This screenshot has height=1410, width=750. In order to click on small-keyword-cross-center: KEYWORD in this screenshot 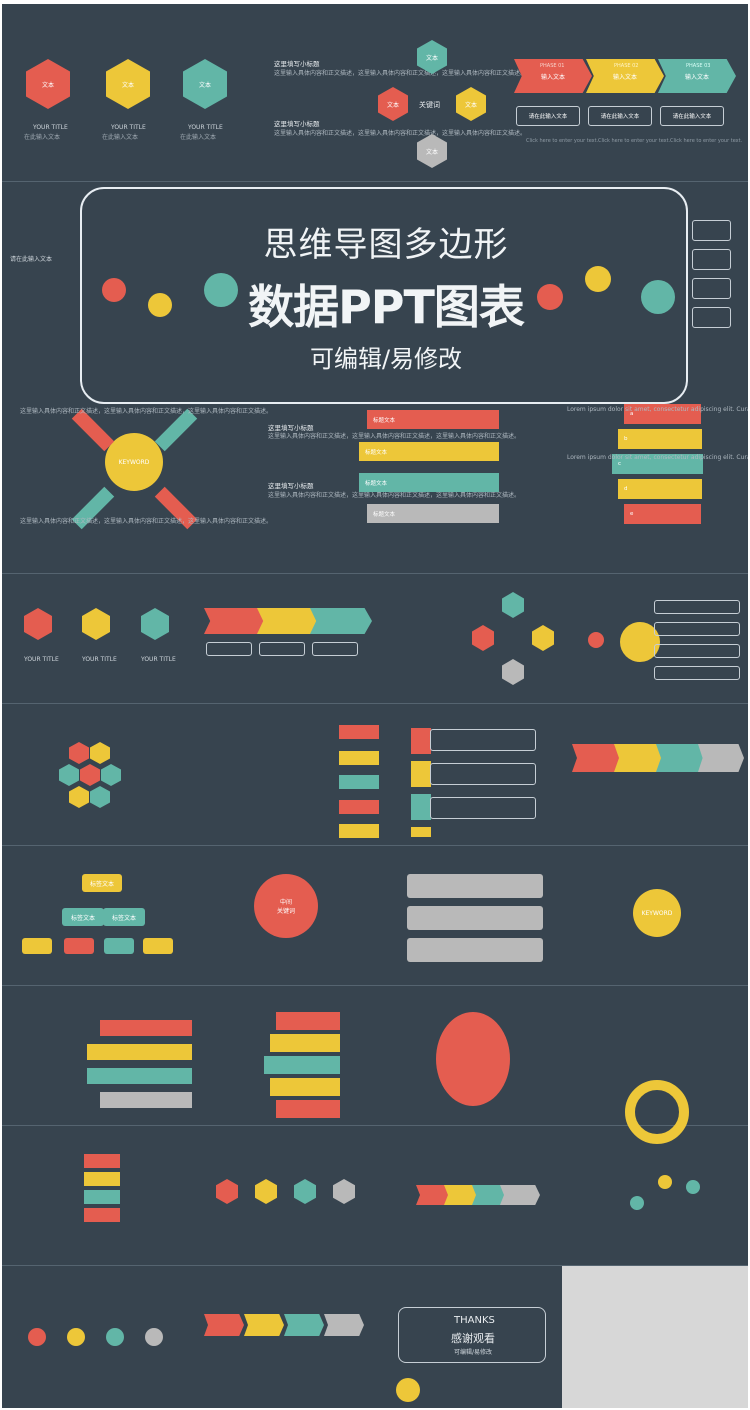, I will do `click(657, 913)`.